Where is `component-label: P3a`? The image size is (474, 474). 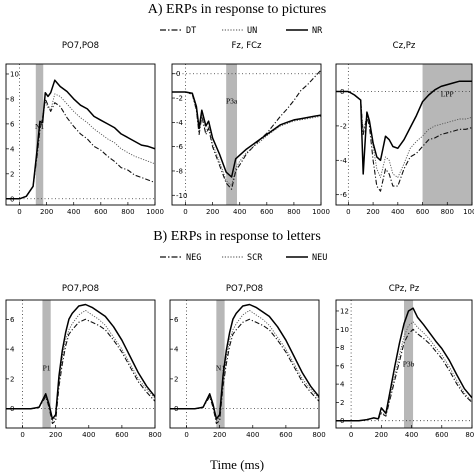
component-label: P3a is located at coordinates (232, 100).